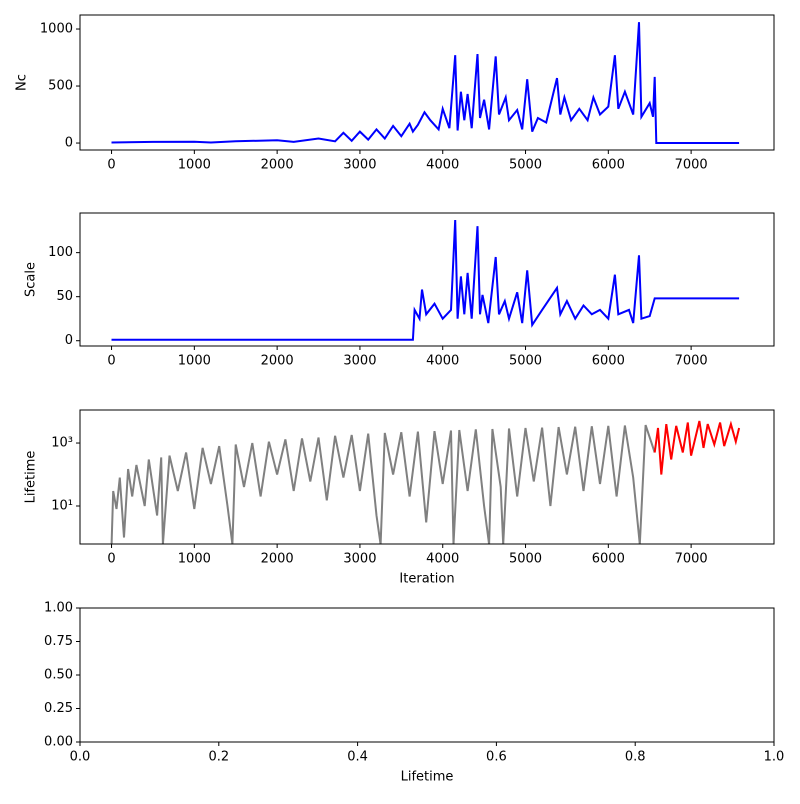 This screenshot has width=800, height=804. I want to click on y-tick-label: 0.50, so click(58, 675).